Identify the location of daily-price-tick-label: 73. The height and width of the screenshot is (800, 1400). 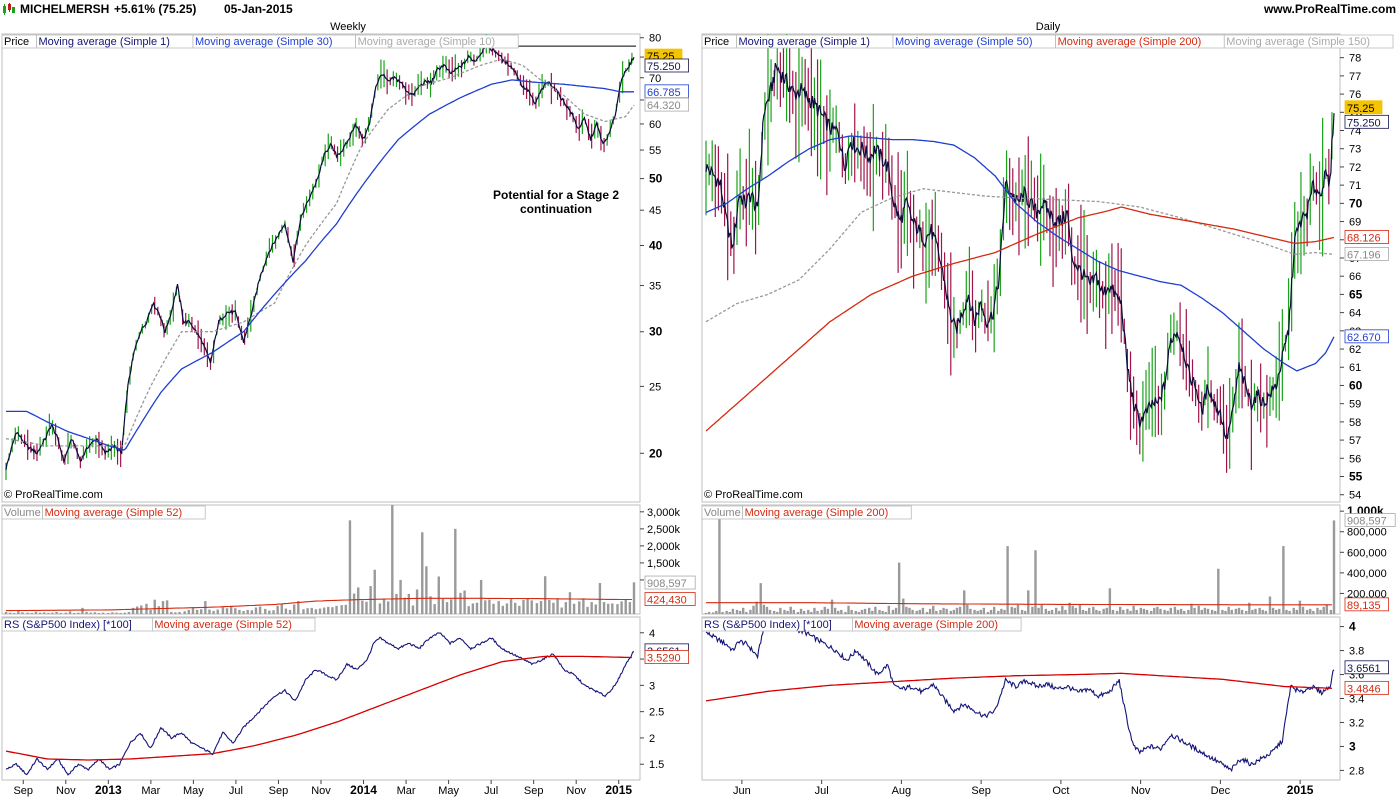
(1355, 150).